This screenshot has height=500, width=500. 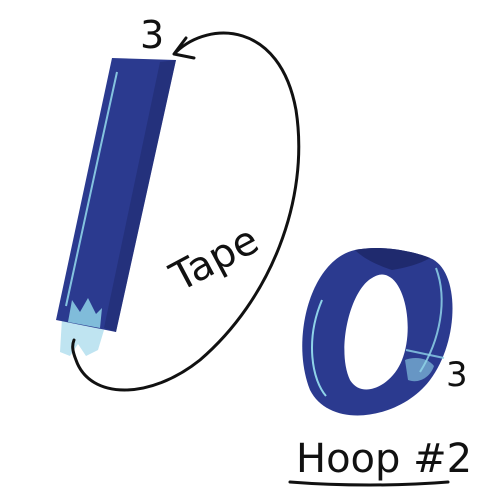 What do you see at coordinates (91, 189) in the screenshot?
I see `strip-highlight` at bounding box center [91, 189].